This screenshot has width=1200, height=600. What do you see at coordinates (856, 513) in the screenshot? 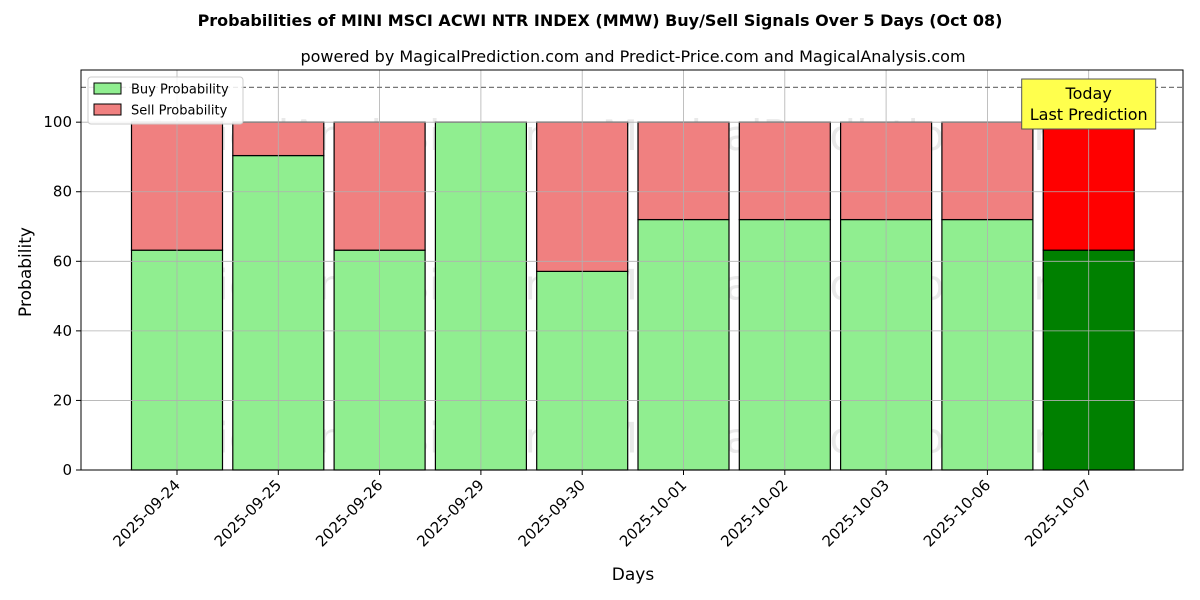
I see `x-tick-label: 2025-10-03` at bounding box center [856, 513].